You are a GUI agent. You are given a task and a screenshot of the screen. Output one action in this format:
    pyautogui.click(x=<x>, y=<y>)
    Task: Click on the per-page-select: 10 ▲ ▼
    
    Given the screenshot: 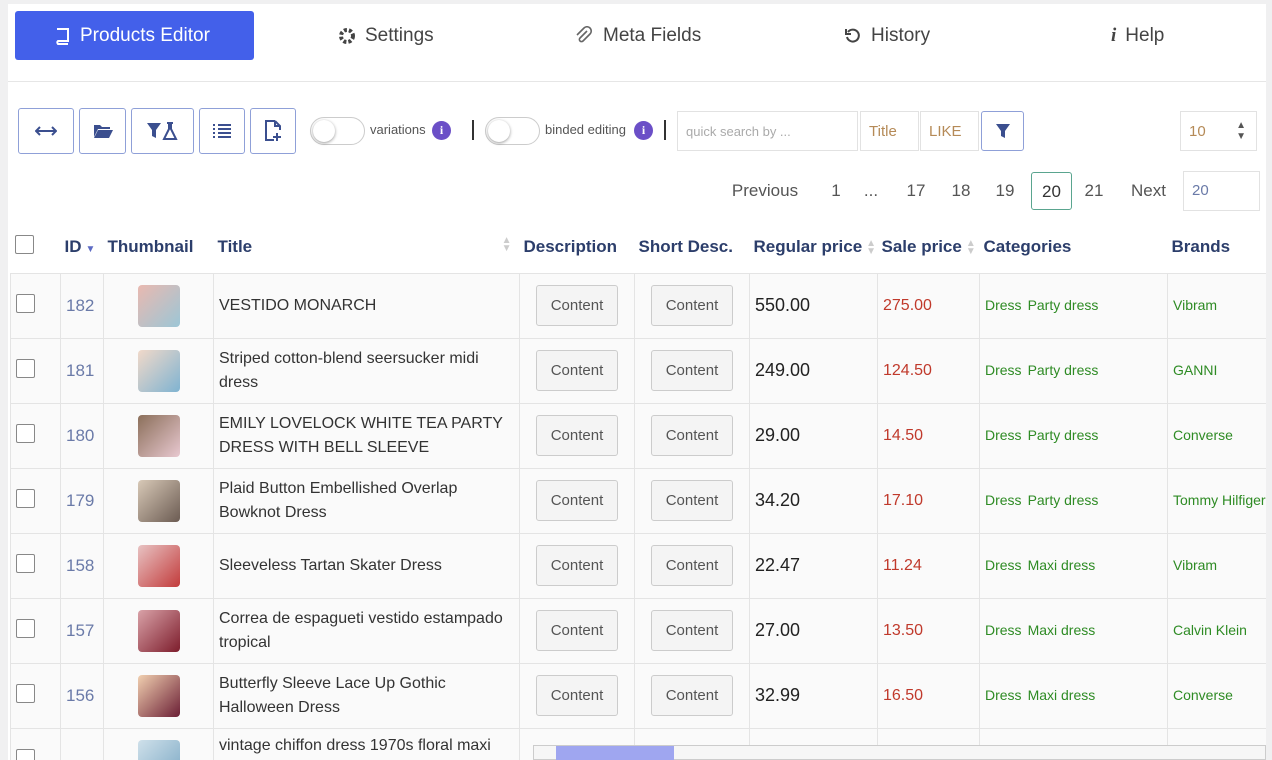 What is the action you would take?
    pyautogui.click(x=1218, y=131)
    